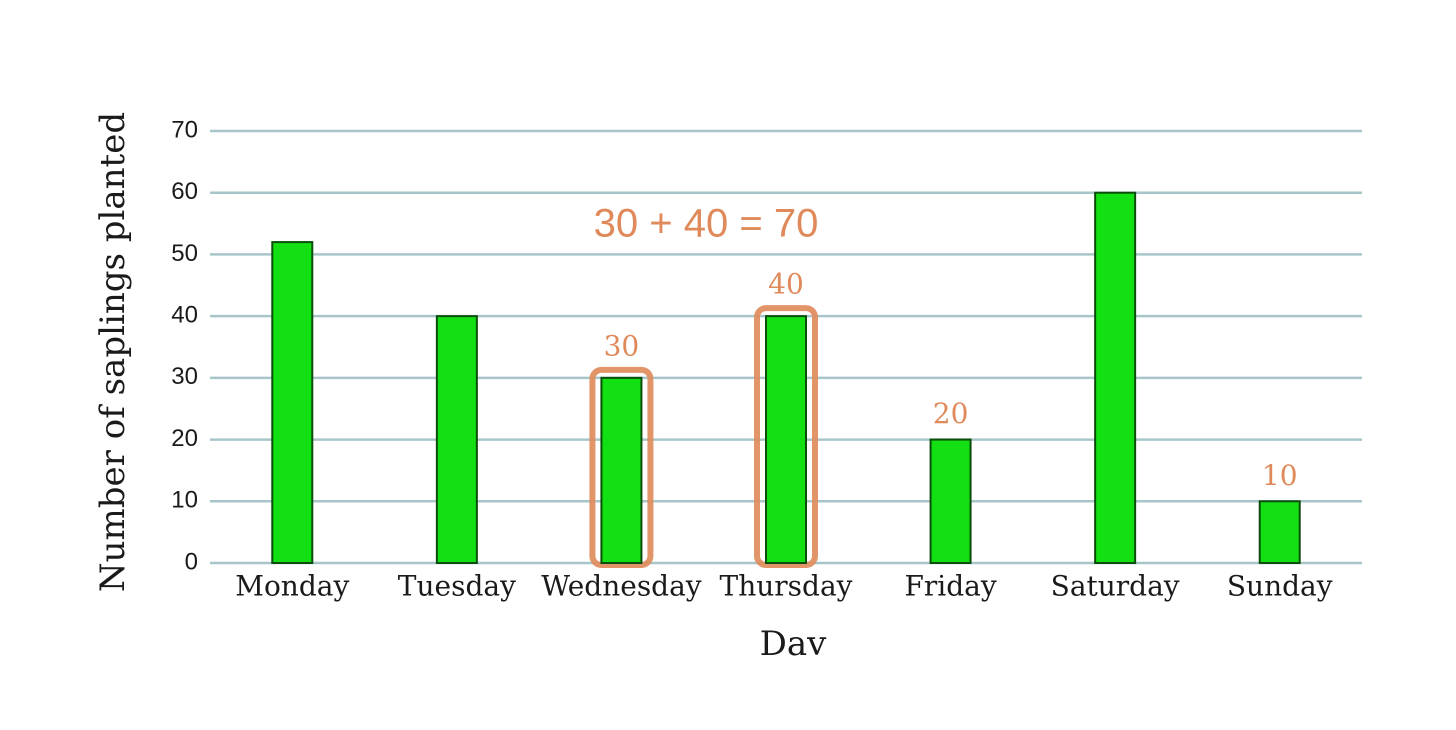 The image size is (1456, 730). Describe the element at coordinates (951, 413) in the screenshot. I see `value-label: 20` at that location.